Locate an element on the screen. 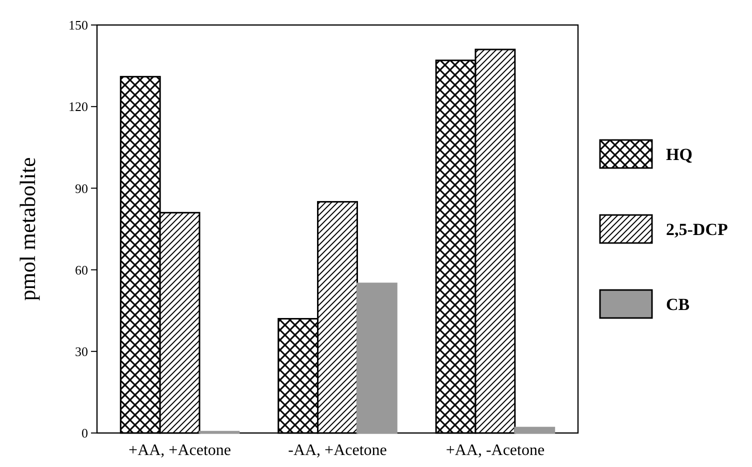 This screenshot has width=752, height=467. y-tick-label: 60 is located at coordinates (81, 270).